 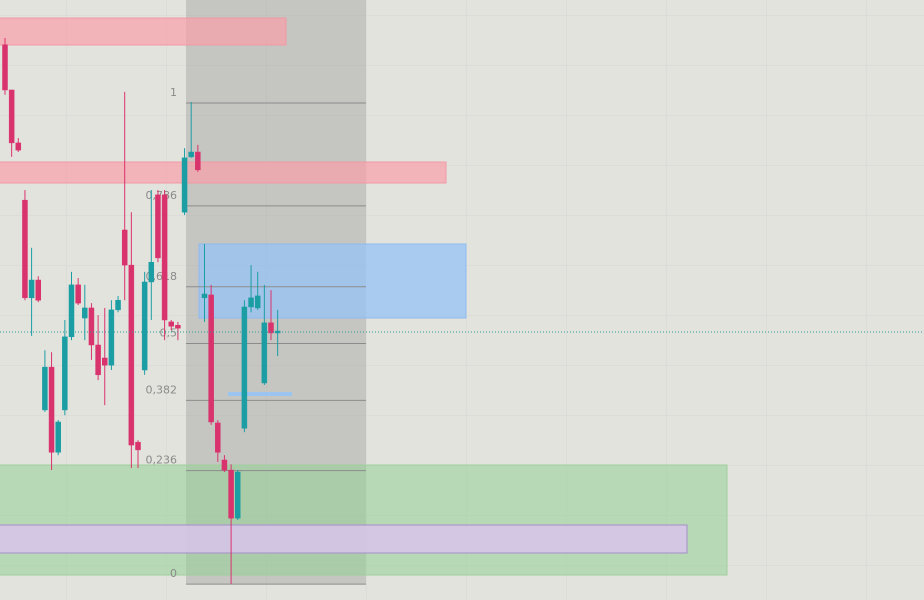 I want to click on fib-level-label: 0,382, so click(x=162, y=389).